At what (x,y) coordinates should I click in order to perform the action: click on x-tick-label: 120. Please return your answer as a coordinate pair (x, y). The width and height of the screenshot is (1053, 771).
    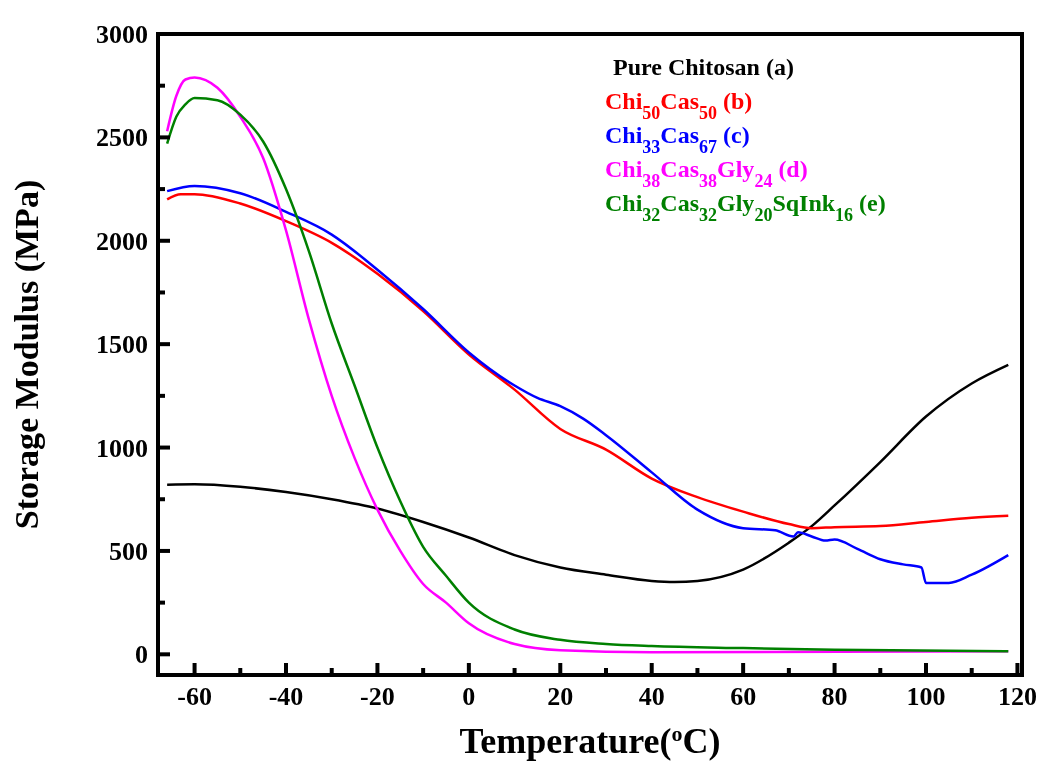
    Looking at the image, I should click on (1017, 696).